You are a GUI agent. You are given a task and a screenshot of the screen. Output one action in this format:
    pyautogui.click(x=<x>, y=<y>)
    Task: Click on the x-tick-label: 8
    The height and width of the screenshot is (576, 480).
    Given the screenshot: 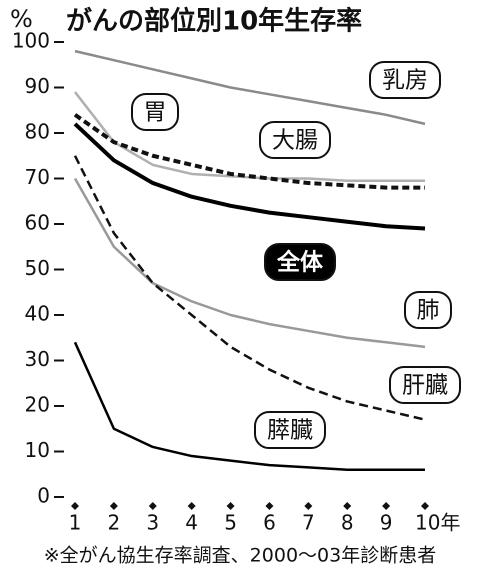 What is the action you would take?
    pyautogui.click(x=347, y=523)
    